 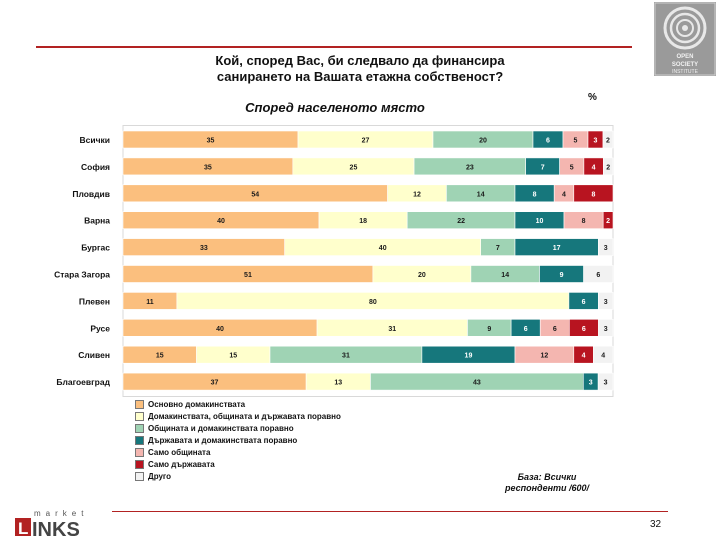 What do you see at coordinates (592, 97) in the screenshot?
I see `unit-label: %` at bounding box center [592, 97].